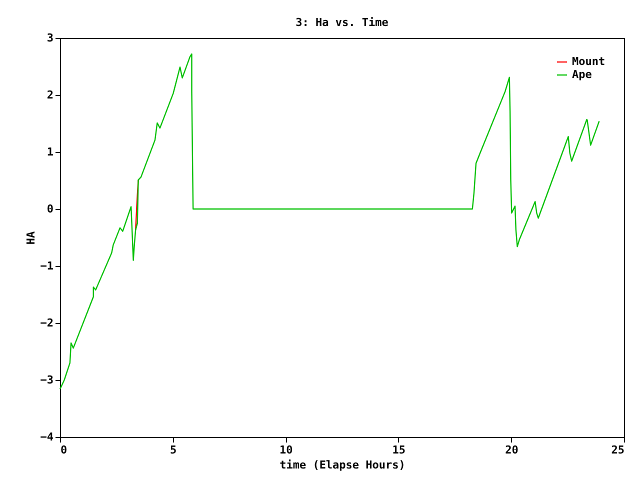  What do you see at coordinates (64, 450) in the screenshot?
I see `x-tick-label: 0` at bounding box center [64, 450].